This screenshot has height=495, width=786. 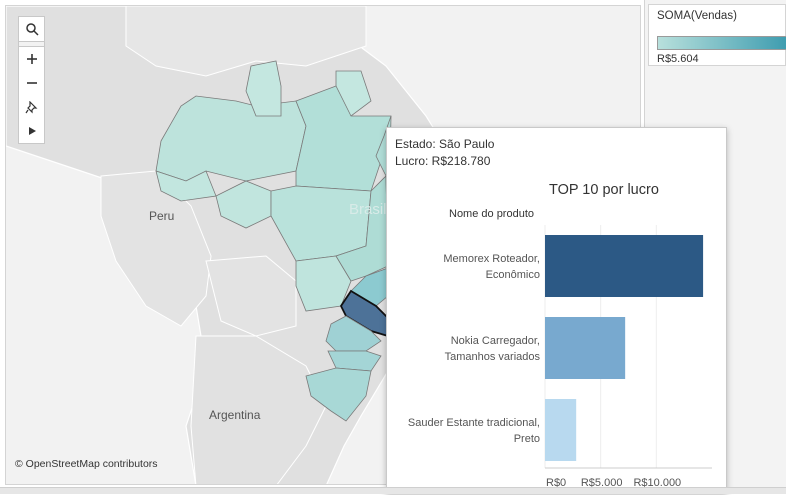 What do you see at coordinates (31, 131) in the screenshot?
I see `play-icon` at bounding box center [31, 131].